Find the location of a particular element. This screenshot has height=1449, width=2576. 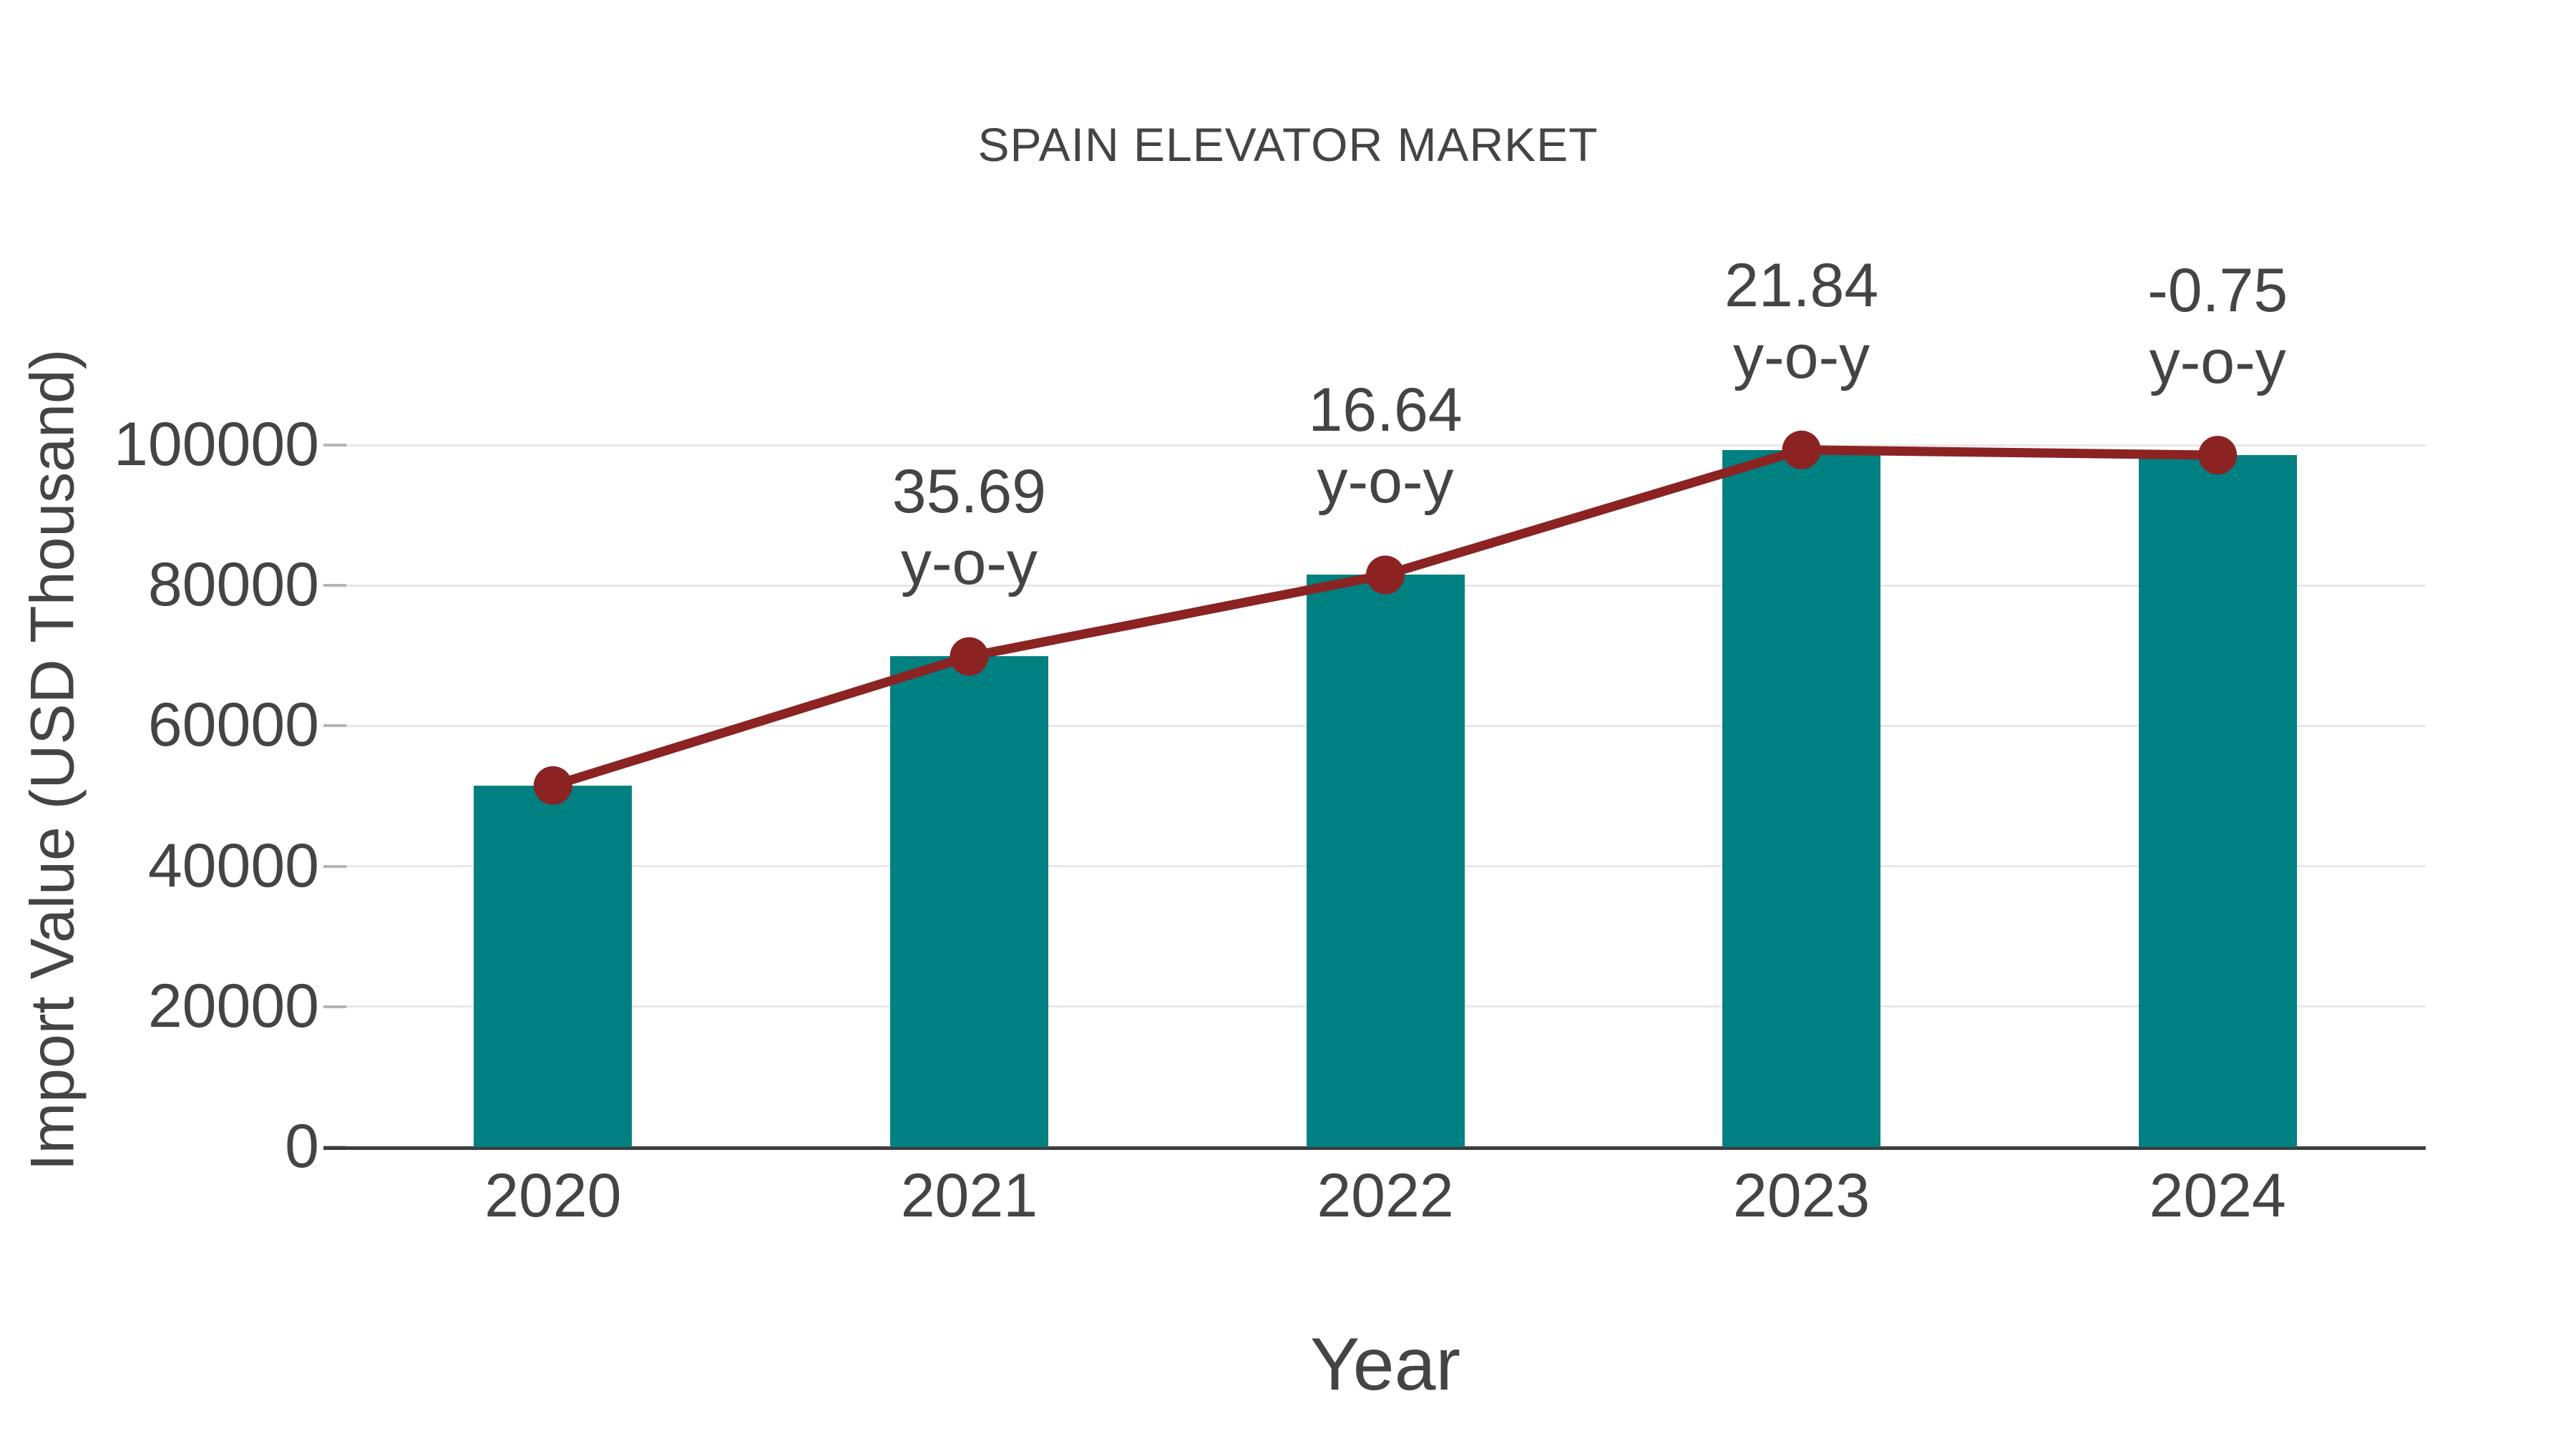

yoy-annotation-2022: 16.64 y-o-y is located at coordinates (1385, 445).